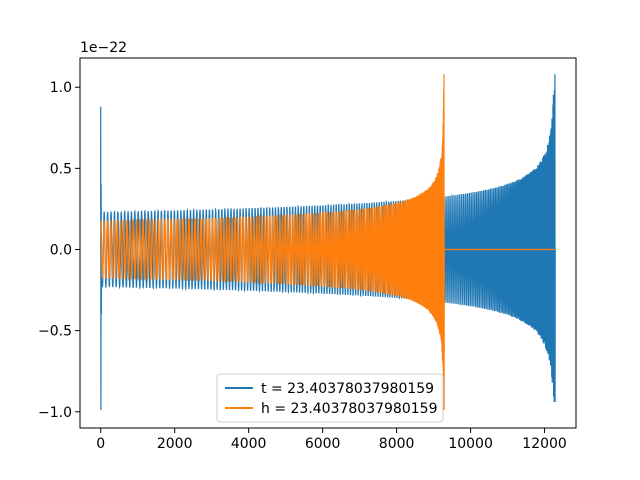 The width and height of the screenshot is (640, 480). What do you see at coordinates (347, 389) in the screenshot?
I see `legend-label: t = 23.40378037980159` at bounding box center [347, 389].